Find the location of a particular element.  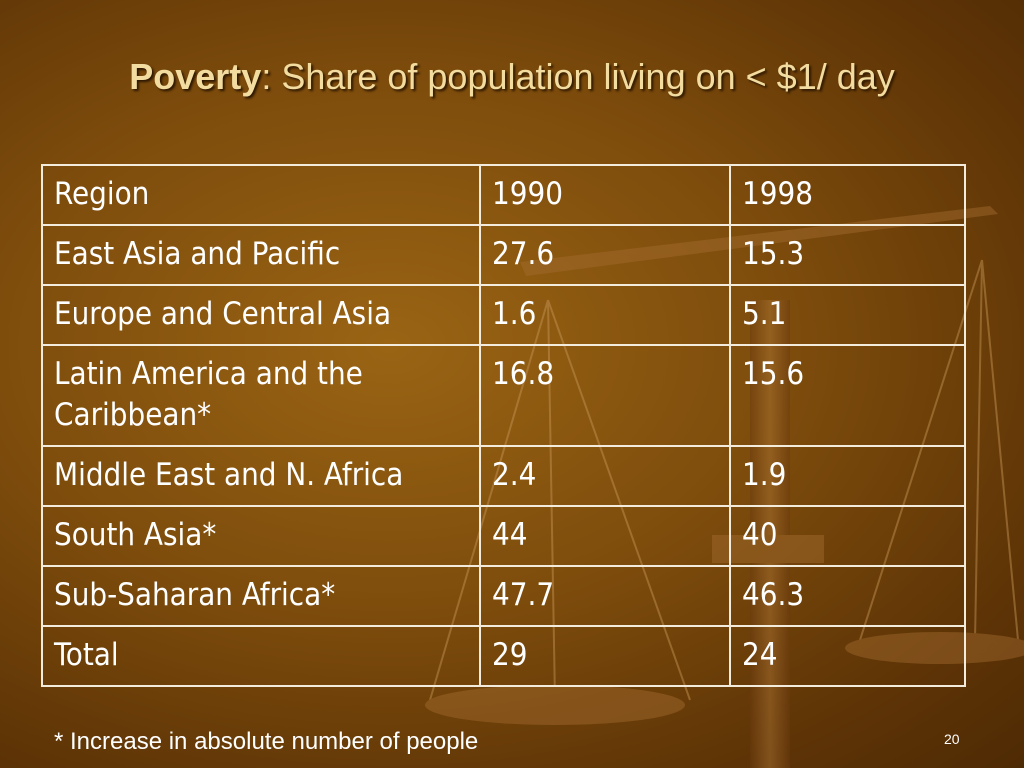

region-cell: Latin America and the Caribbean* is located at coordinates (261, 395).